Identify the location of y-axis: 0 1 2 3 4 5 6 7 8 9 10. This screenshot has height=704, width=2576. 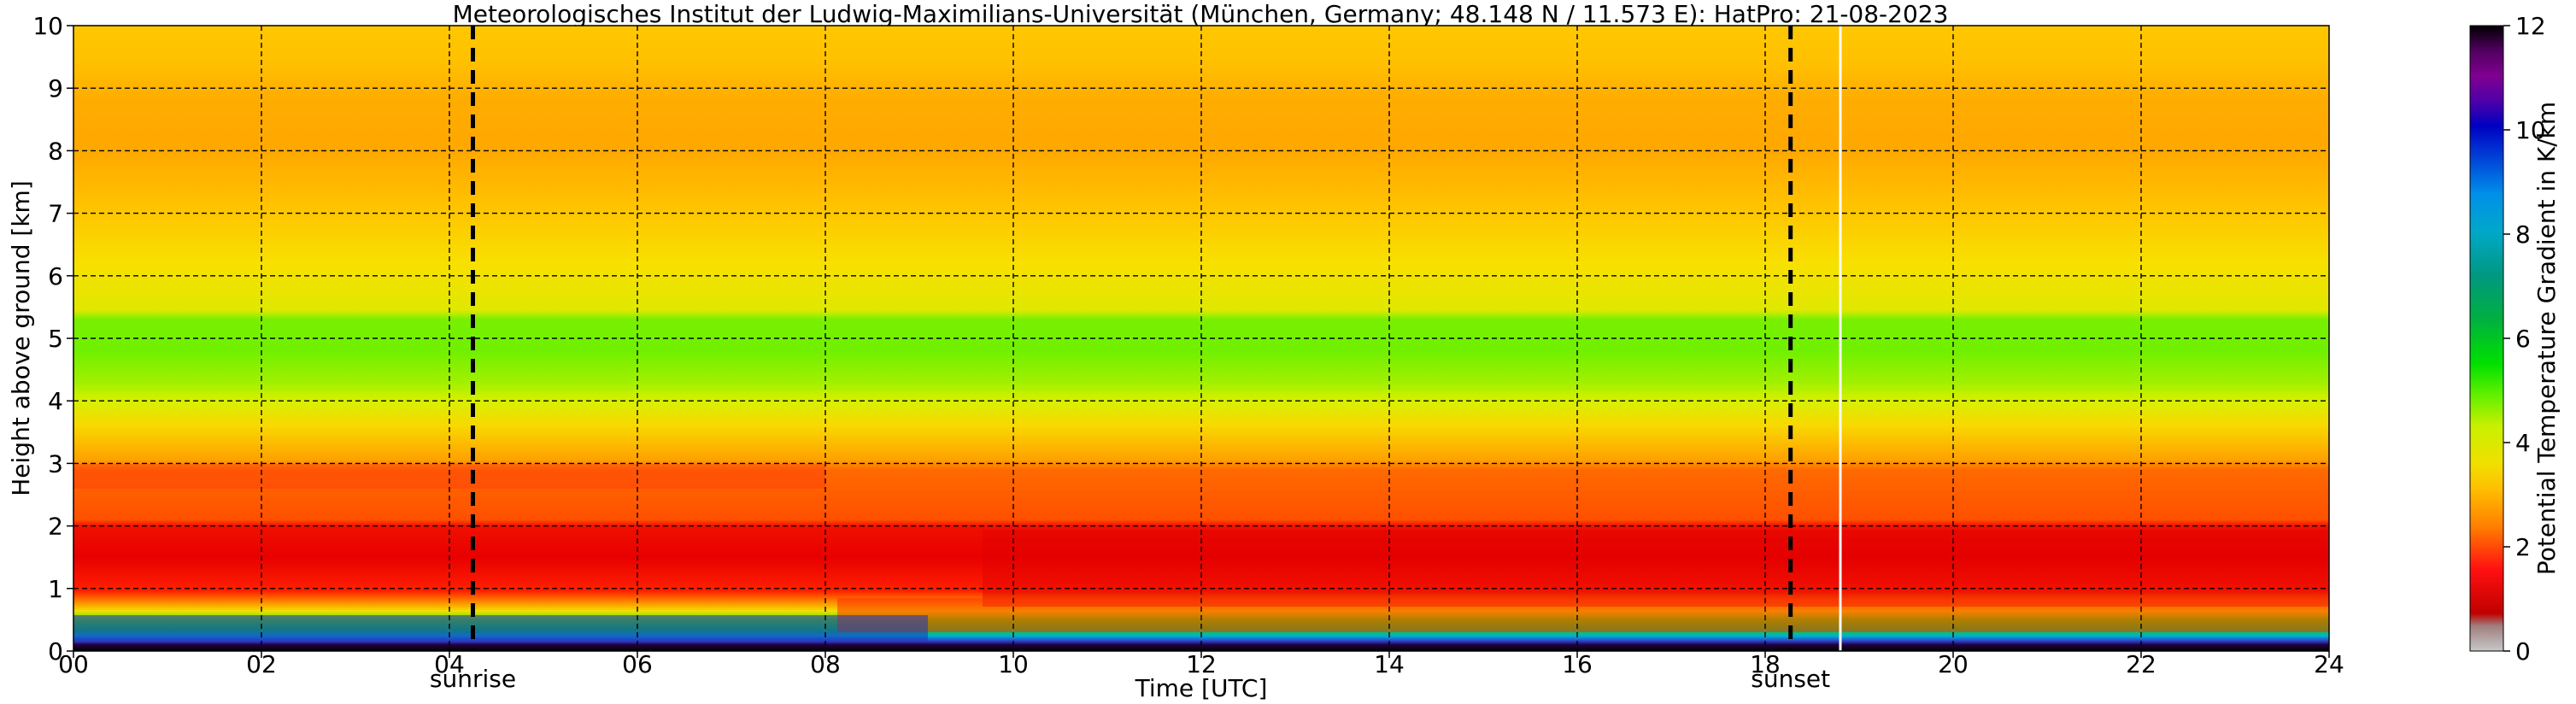
(52, 339).